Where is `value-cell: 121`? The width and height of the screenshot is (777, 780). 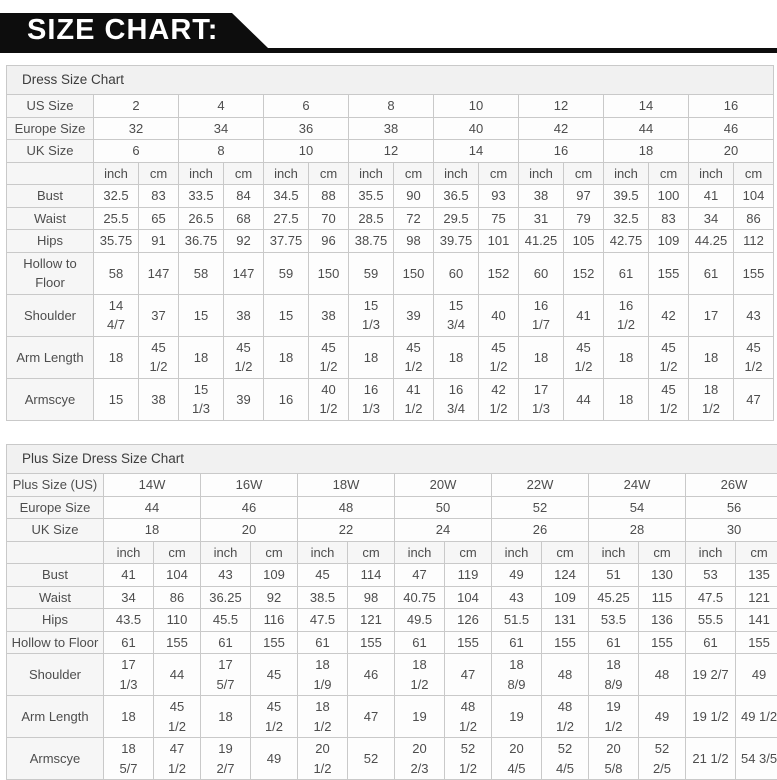 value-cell: 121 is located at coordinates (371, 620).